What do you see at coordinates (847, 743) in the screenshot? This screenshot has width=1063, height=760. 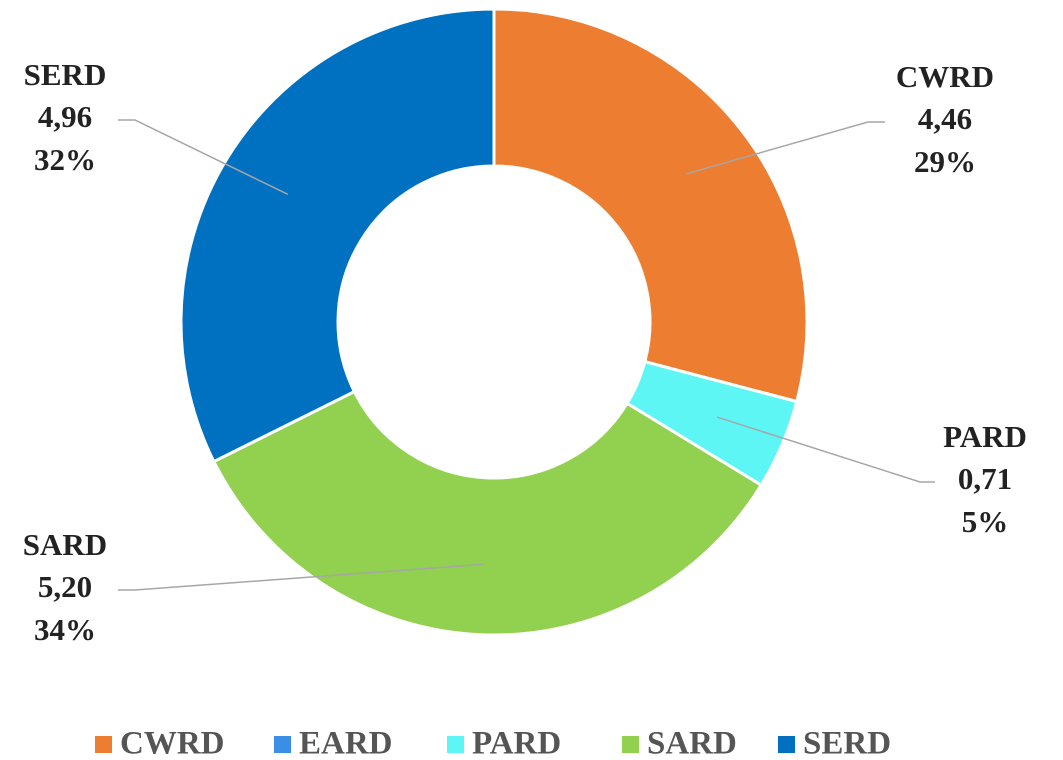 I see `legend-label: SERD` at bounding box center [847, 743].